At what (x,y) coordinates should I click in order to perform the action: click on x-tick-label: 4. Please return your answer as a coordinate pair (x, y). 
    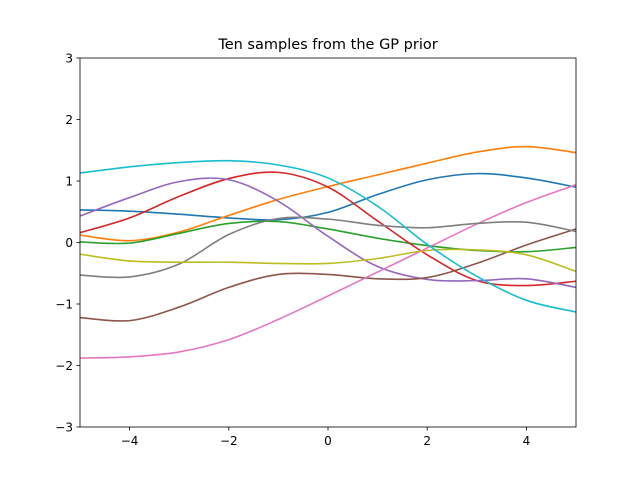
    Looking at the image, I should click on (527, 441).